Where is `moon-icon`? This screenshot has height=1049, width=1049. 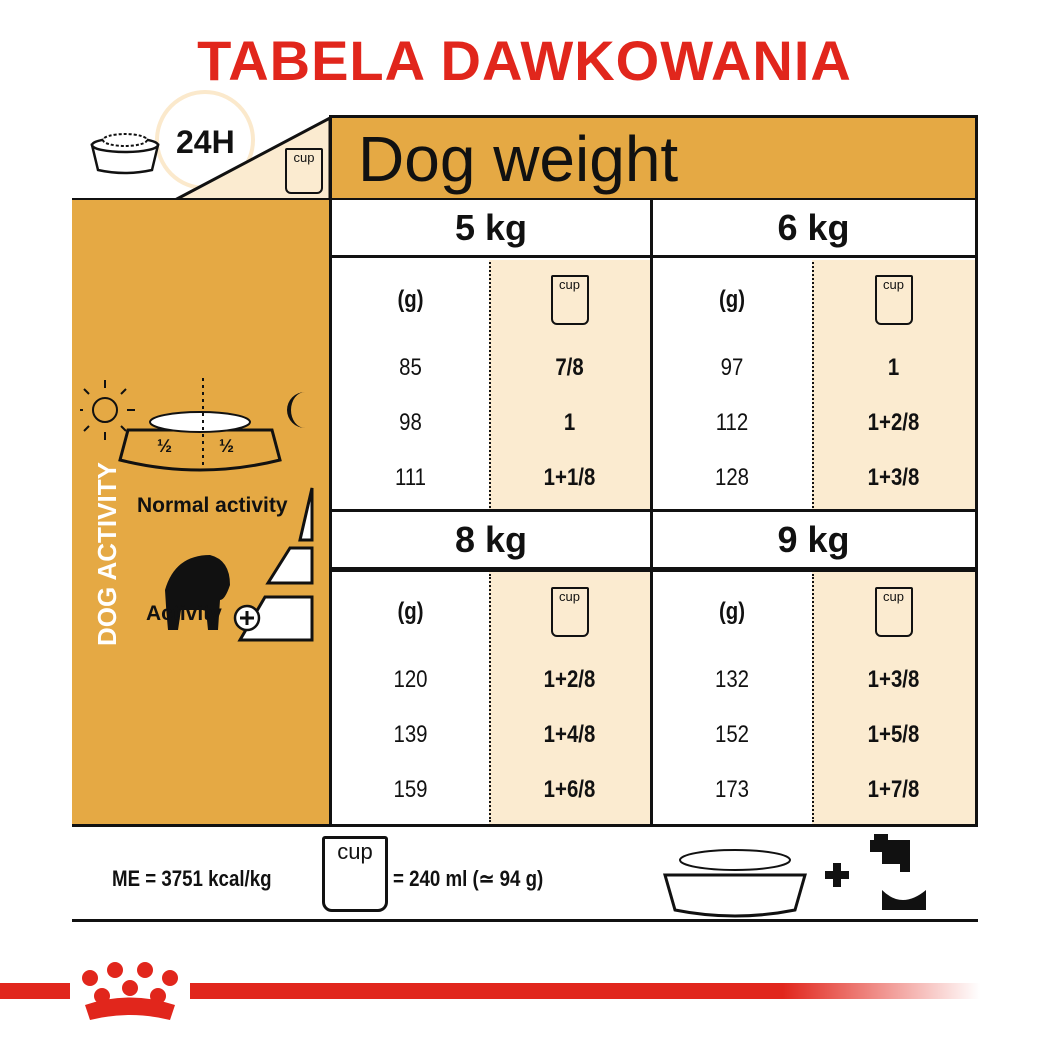 moon-icon is located at coordinates (296, 410).